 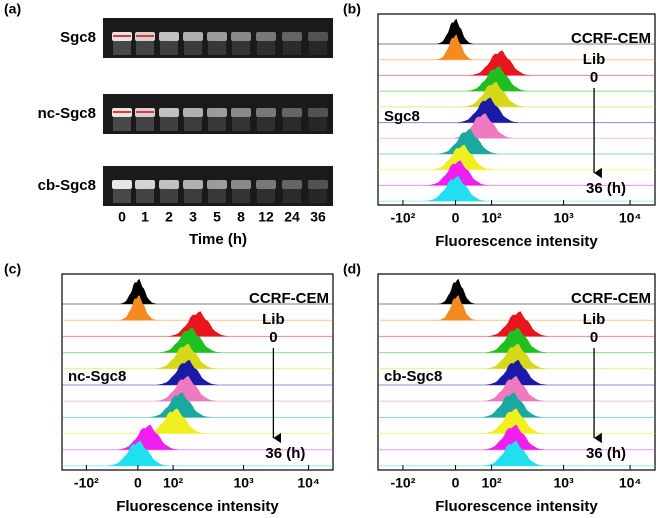 I want to click on sample-label: cb-Sgc8, so click(x=413, y=376).